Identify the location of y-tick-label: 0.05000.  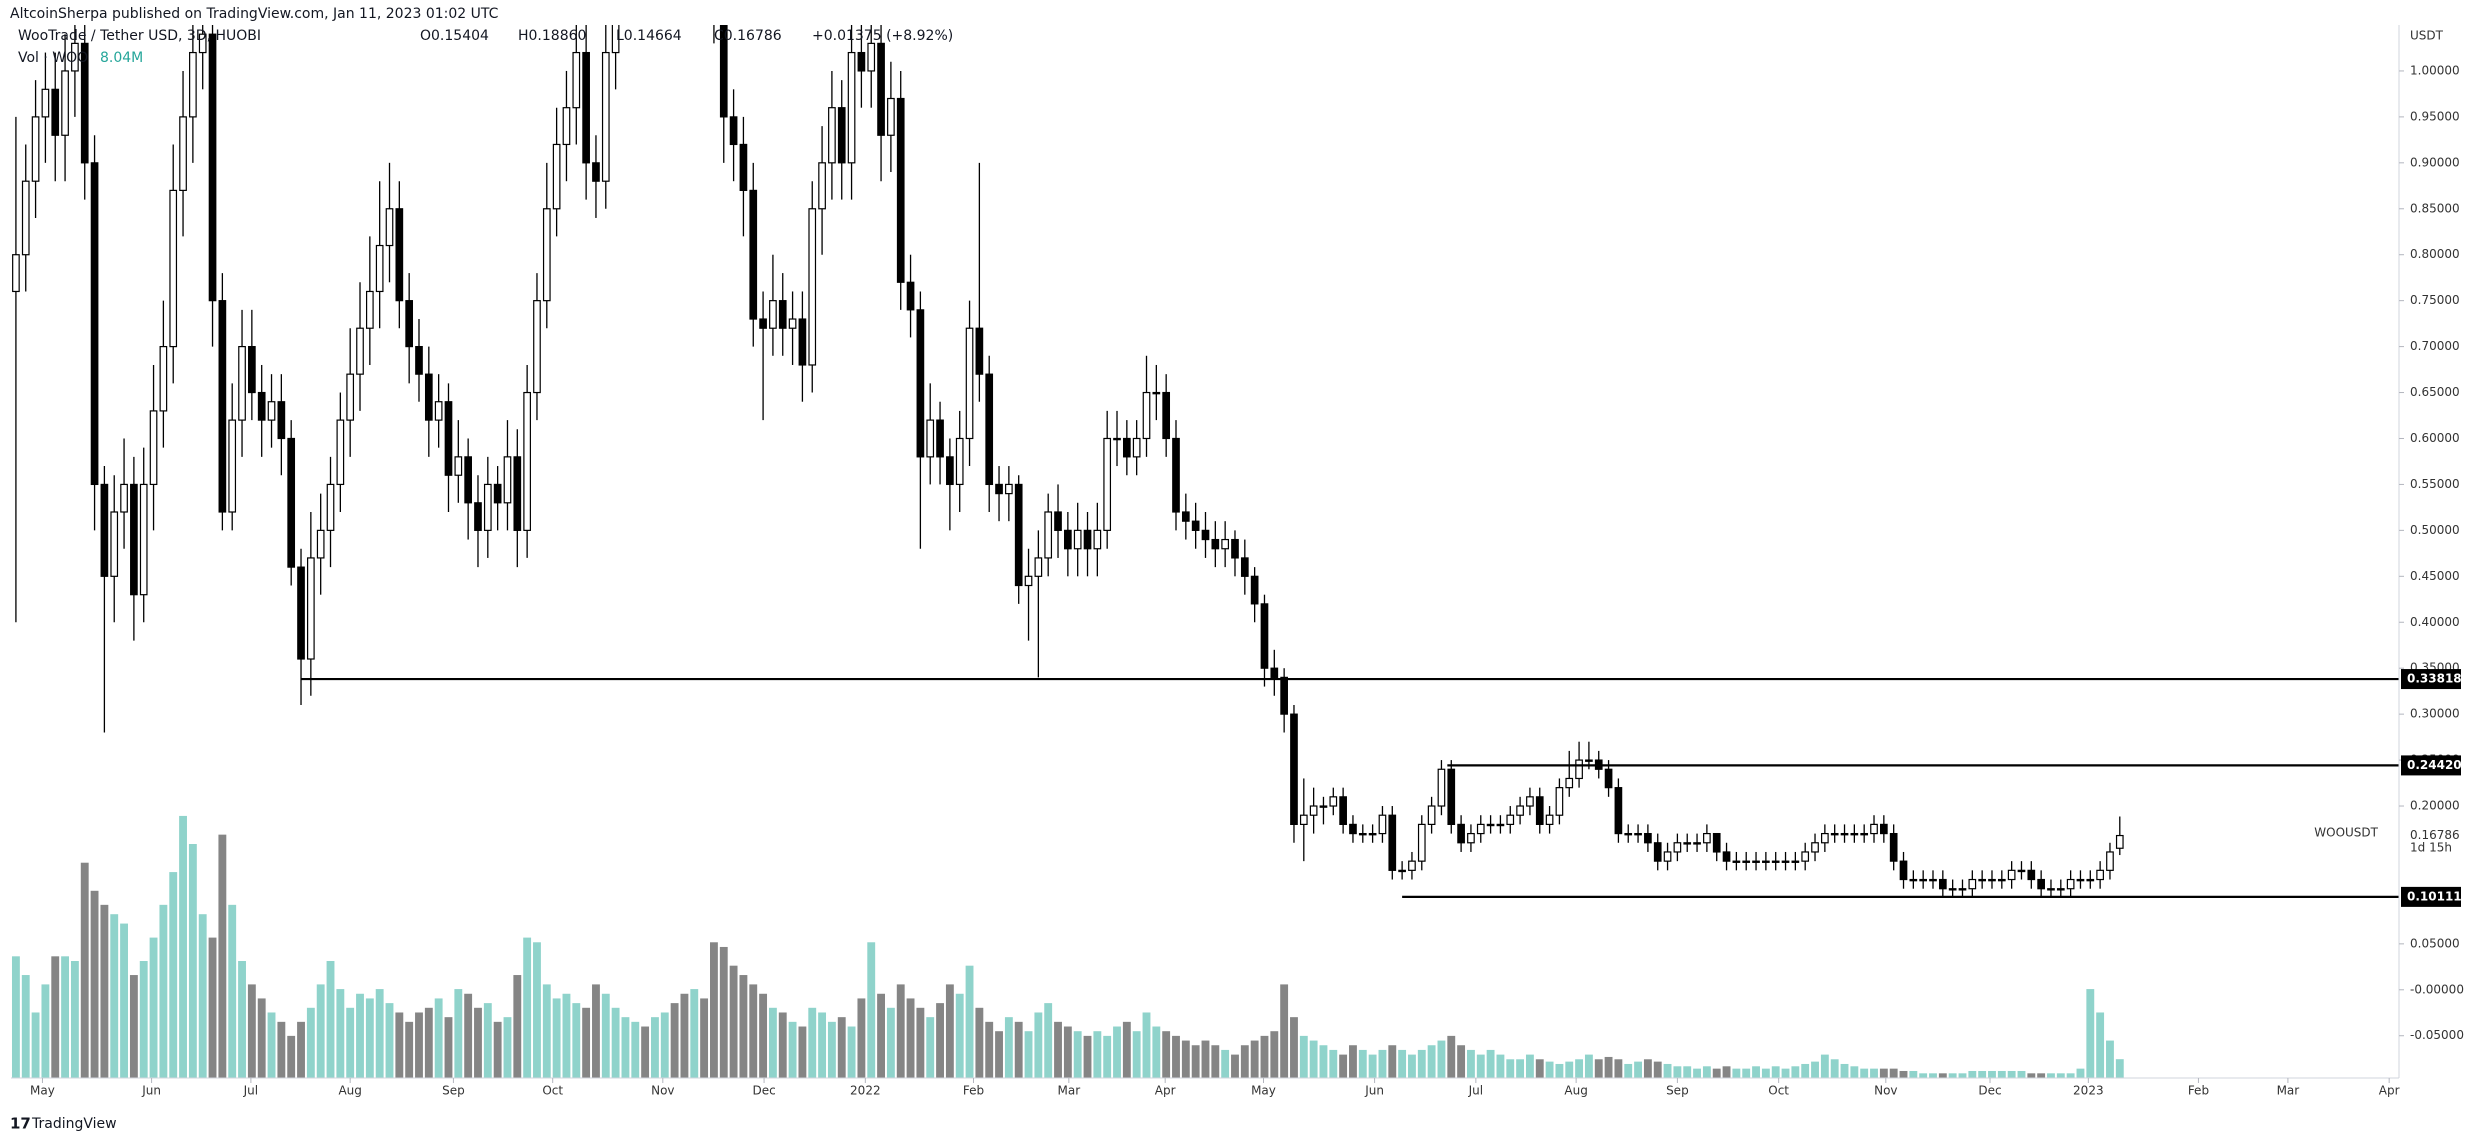
(2435, 943).